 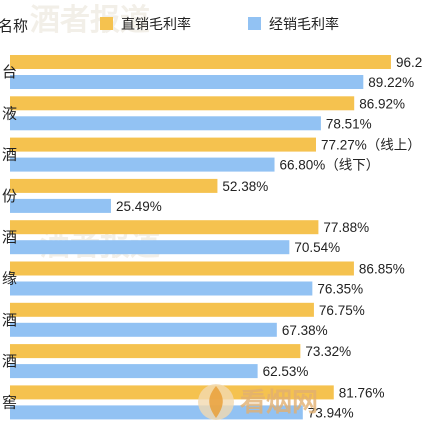 I want to click on dealer-margin-value: 76.35%, so click(x=340, y=289).